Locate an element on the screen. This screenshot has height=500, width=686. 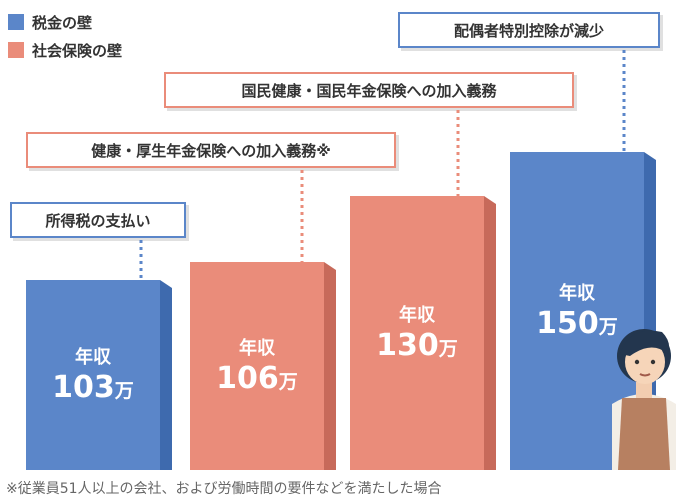
legend-item-social: 社会保険の壁 is located at coordinates (65, 50).